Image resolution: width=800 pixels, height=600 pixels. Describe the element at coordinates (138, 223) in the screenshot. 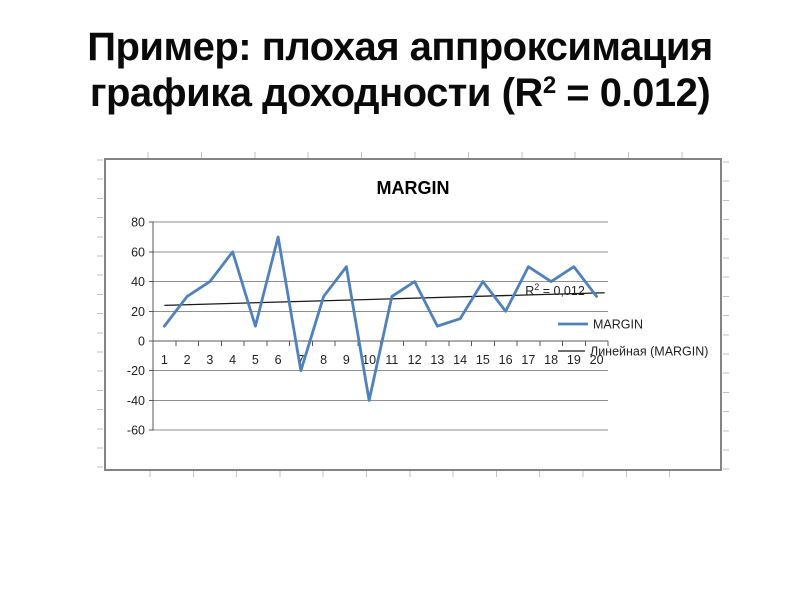

I see `y-axis-label: 80` at that location.